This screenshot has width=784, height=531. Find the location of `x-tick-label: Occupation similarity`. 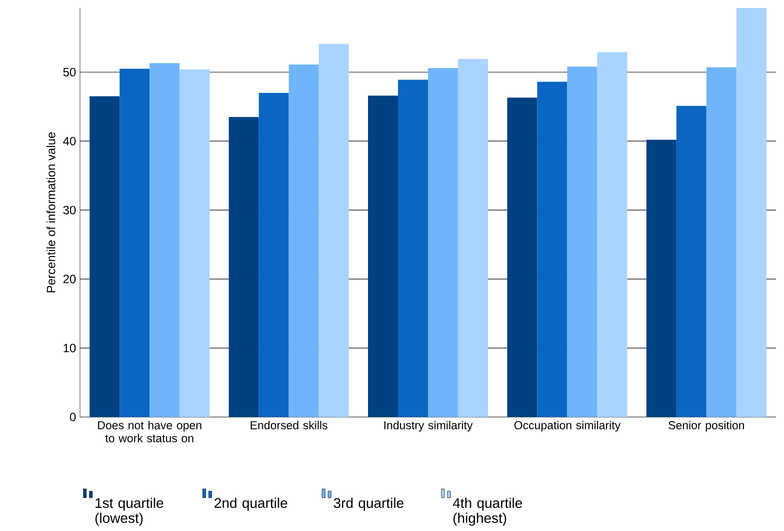

x-tick-label: Occupation similarity is located at coordinates (567, 426).